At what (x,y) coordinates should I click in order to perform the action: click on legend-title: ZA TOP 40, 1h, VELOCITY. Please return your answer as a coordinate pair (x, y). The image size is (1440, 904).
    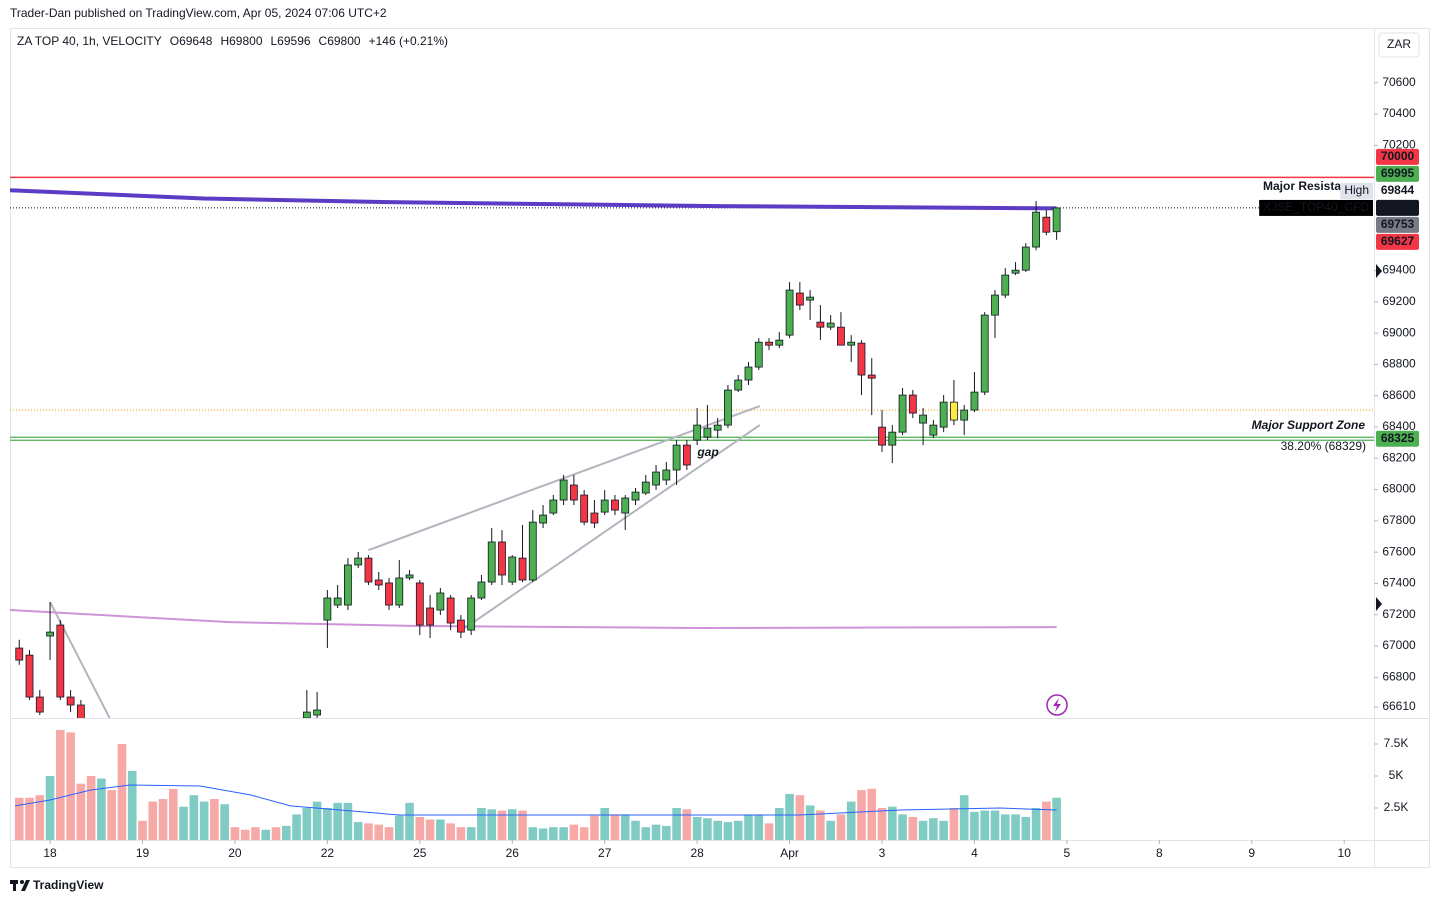
    Looking at the image, I should click on (89, 41).